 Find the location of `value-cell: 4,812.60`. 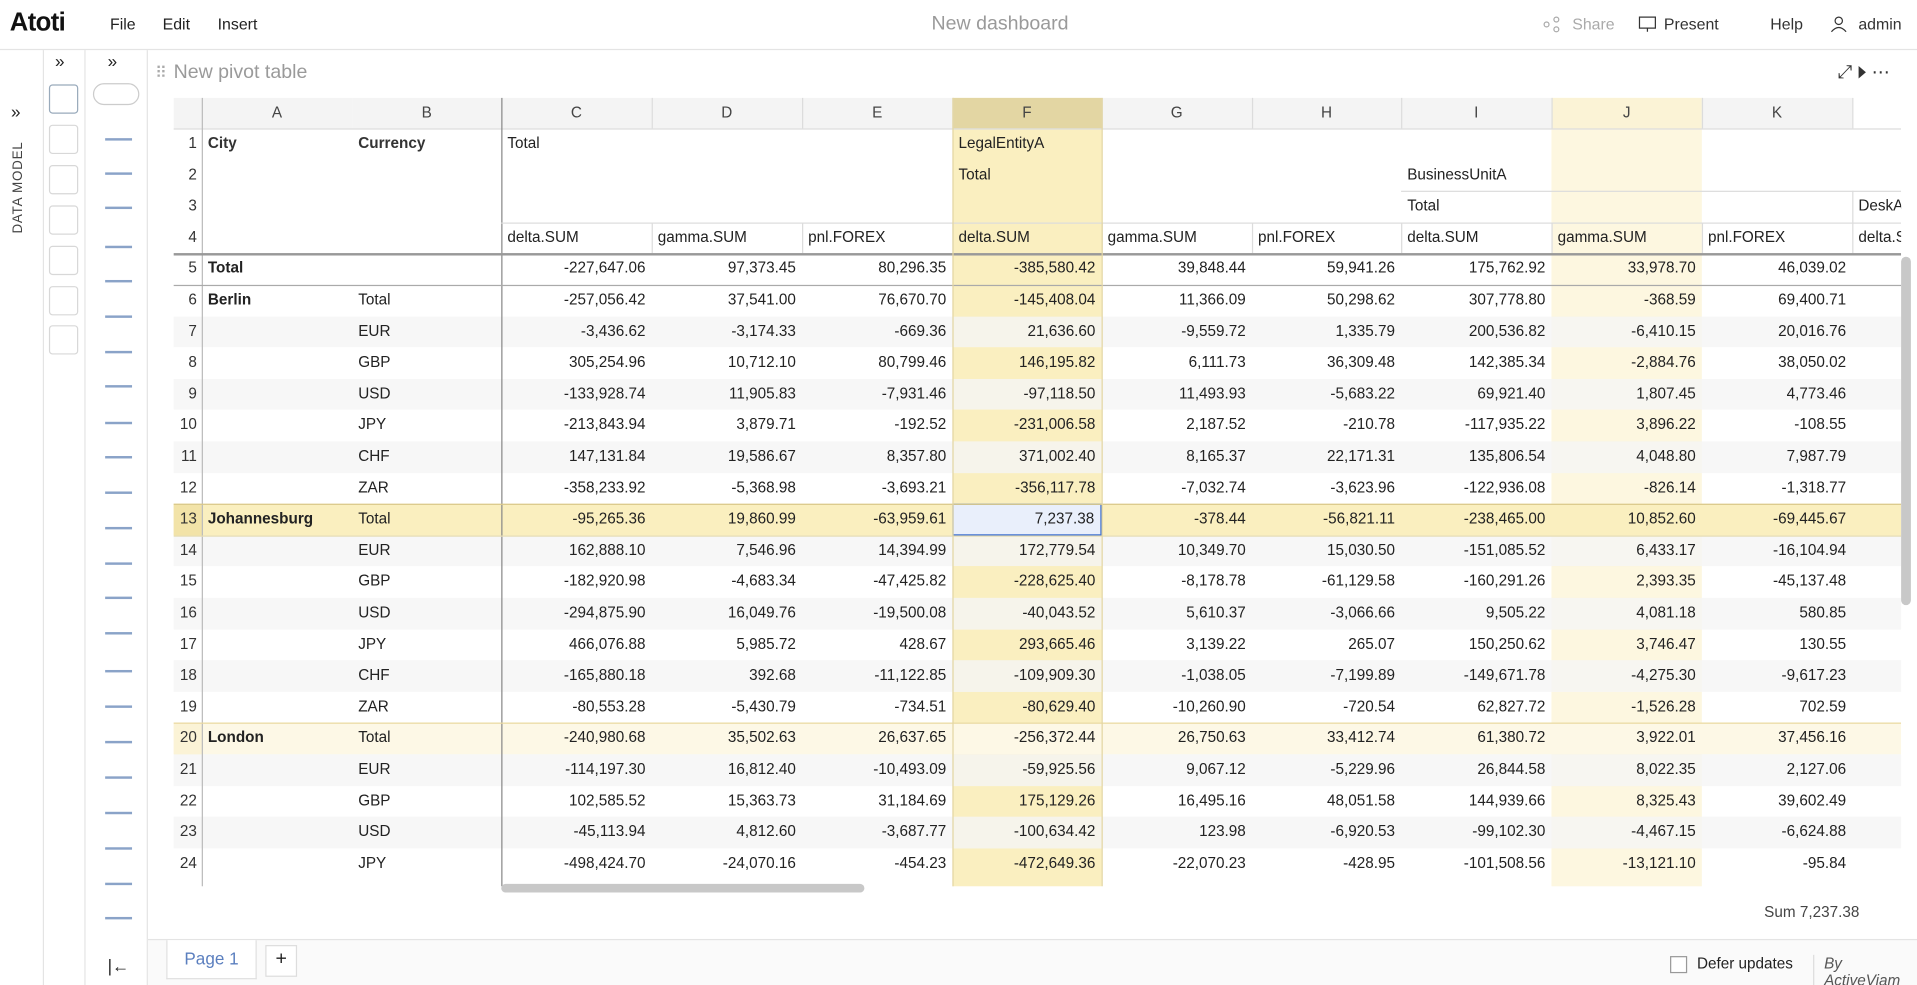

value-cell: 4,812.60 is located at coordinates (766, 832).